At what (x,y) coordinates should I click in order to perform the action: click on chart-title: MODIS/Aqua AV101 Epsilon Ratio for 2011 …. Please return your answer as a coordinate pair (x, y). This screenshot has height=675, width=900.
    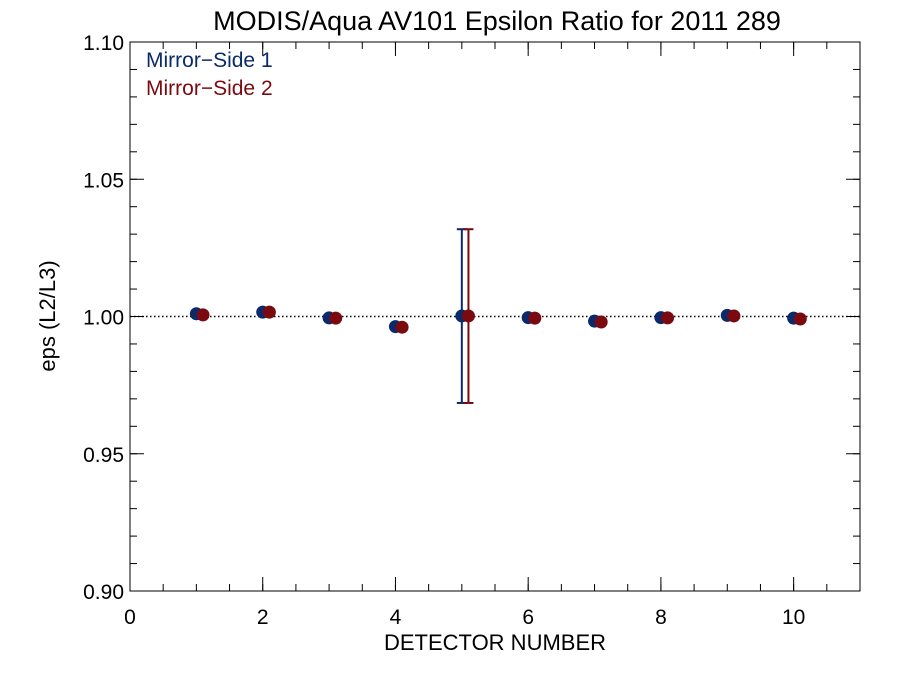
    Looking at the image, I should click on (497, 21).